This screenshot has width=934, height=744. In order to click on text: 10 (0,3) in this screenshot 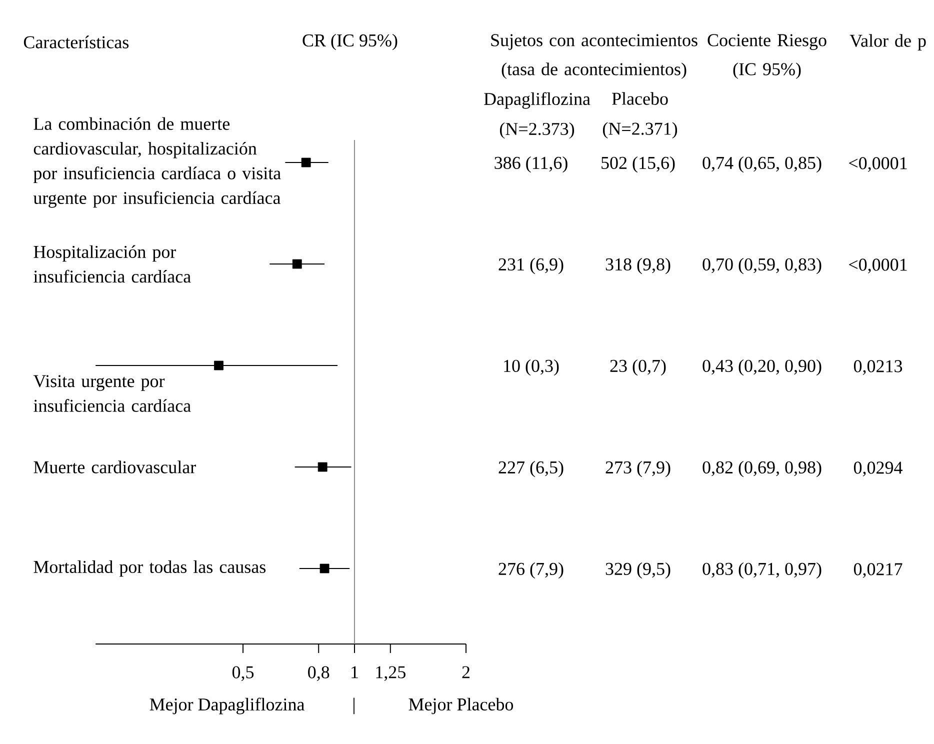, I will do `click(531, 367)`.